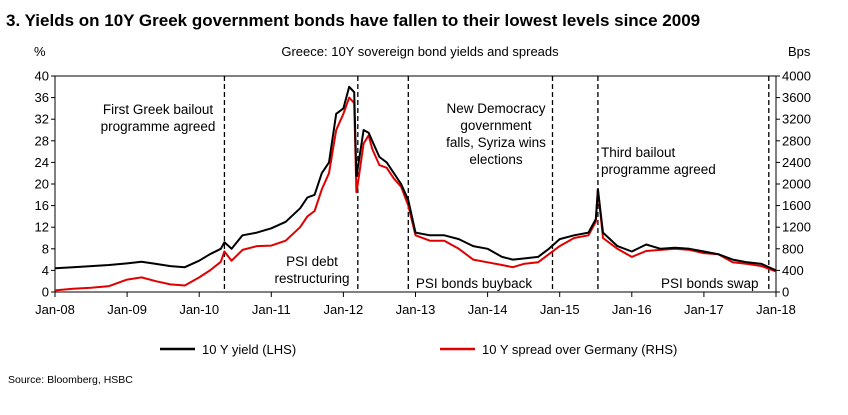 This screenshot has width=848, height=415. Describe the element at coordinates (488, 309) in the screenshot. I see `x-tick-label: Jan-14` at that location.